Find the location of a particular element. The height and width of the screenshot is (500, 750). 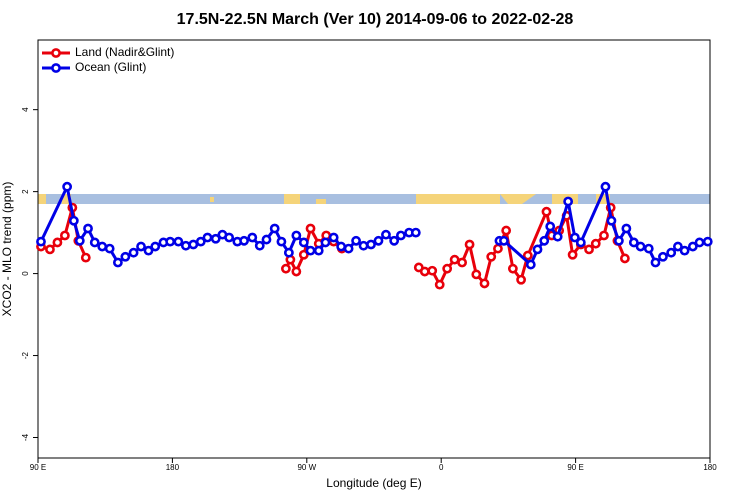

y-tick-label: 0 is located at coordinates (25, 273).